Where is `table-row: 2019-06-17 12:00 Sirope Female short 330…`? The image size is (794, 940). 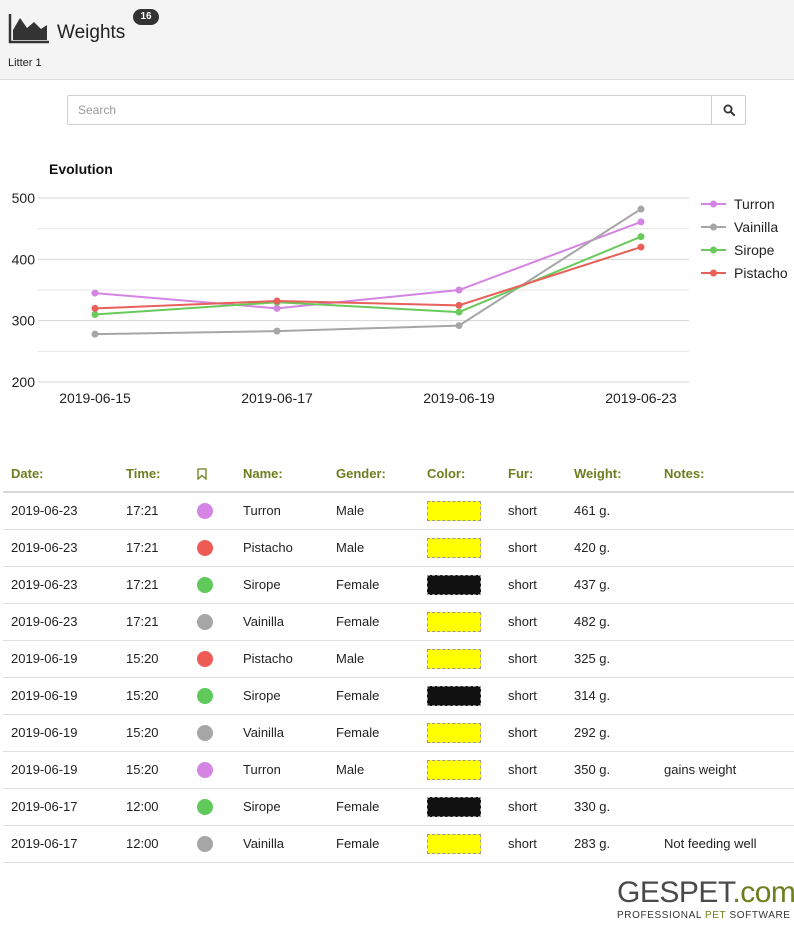 table-row: 2019-06-17 12:00 Sirope Female short 330… is located at coordinates (398, 807).